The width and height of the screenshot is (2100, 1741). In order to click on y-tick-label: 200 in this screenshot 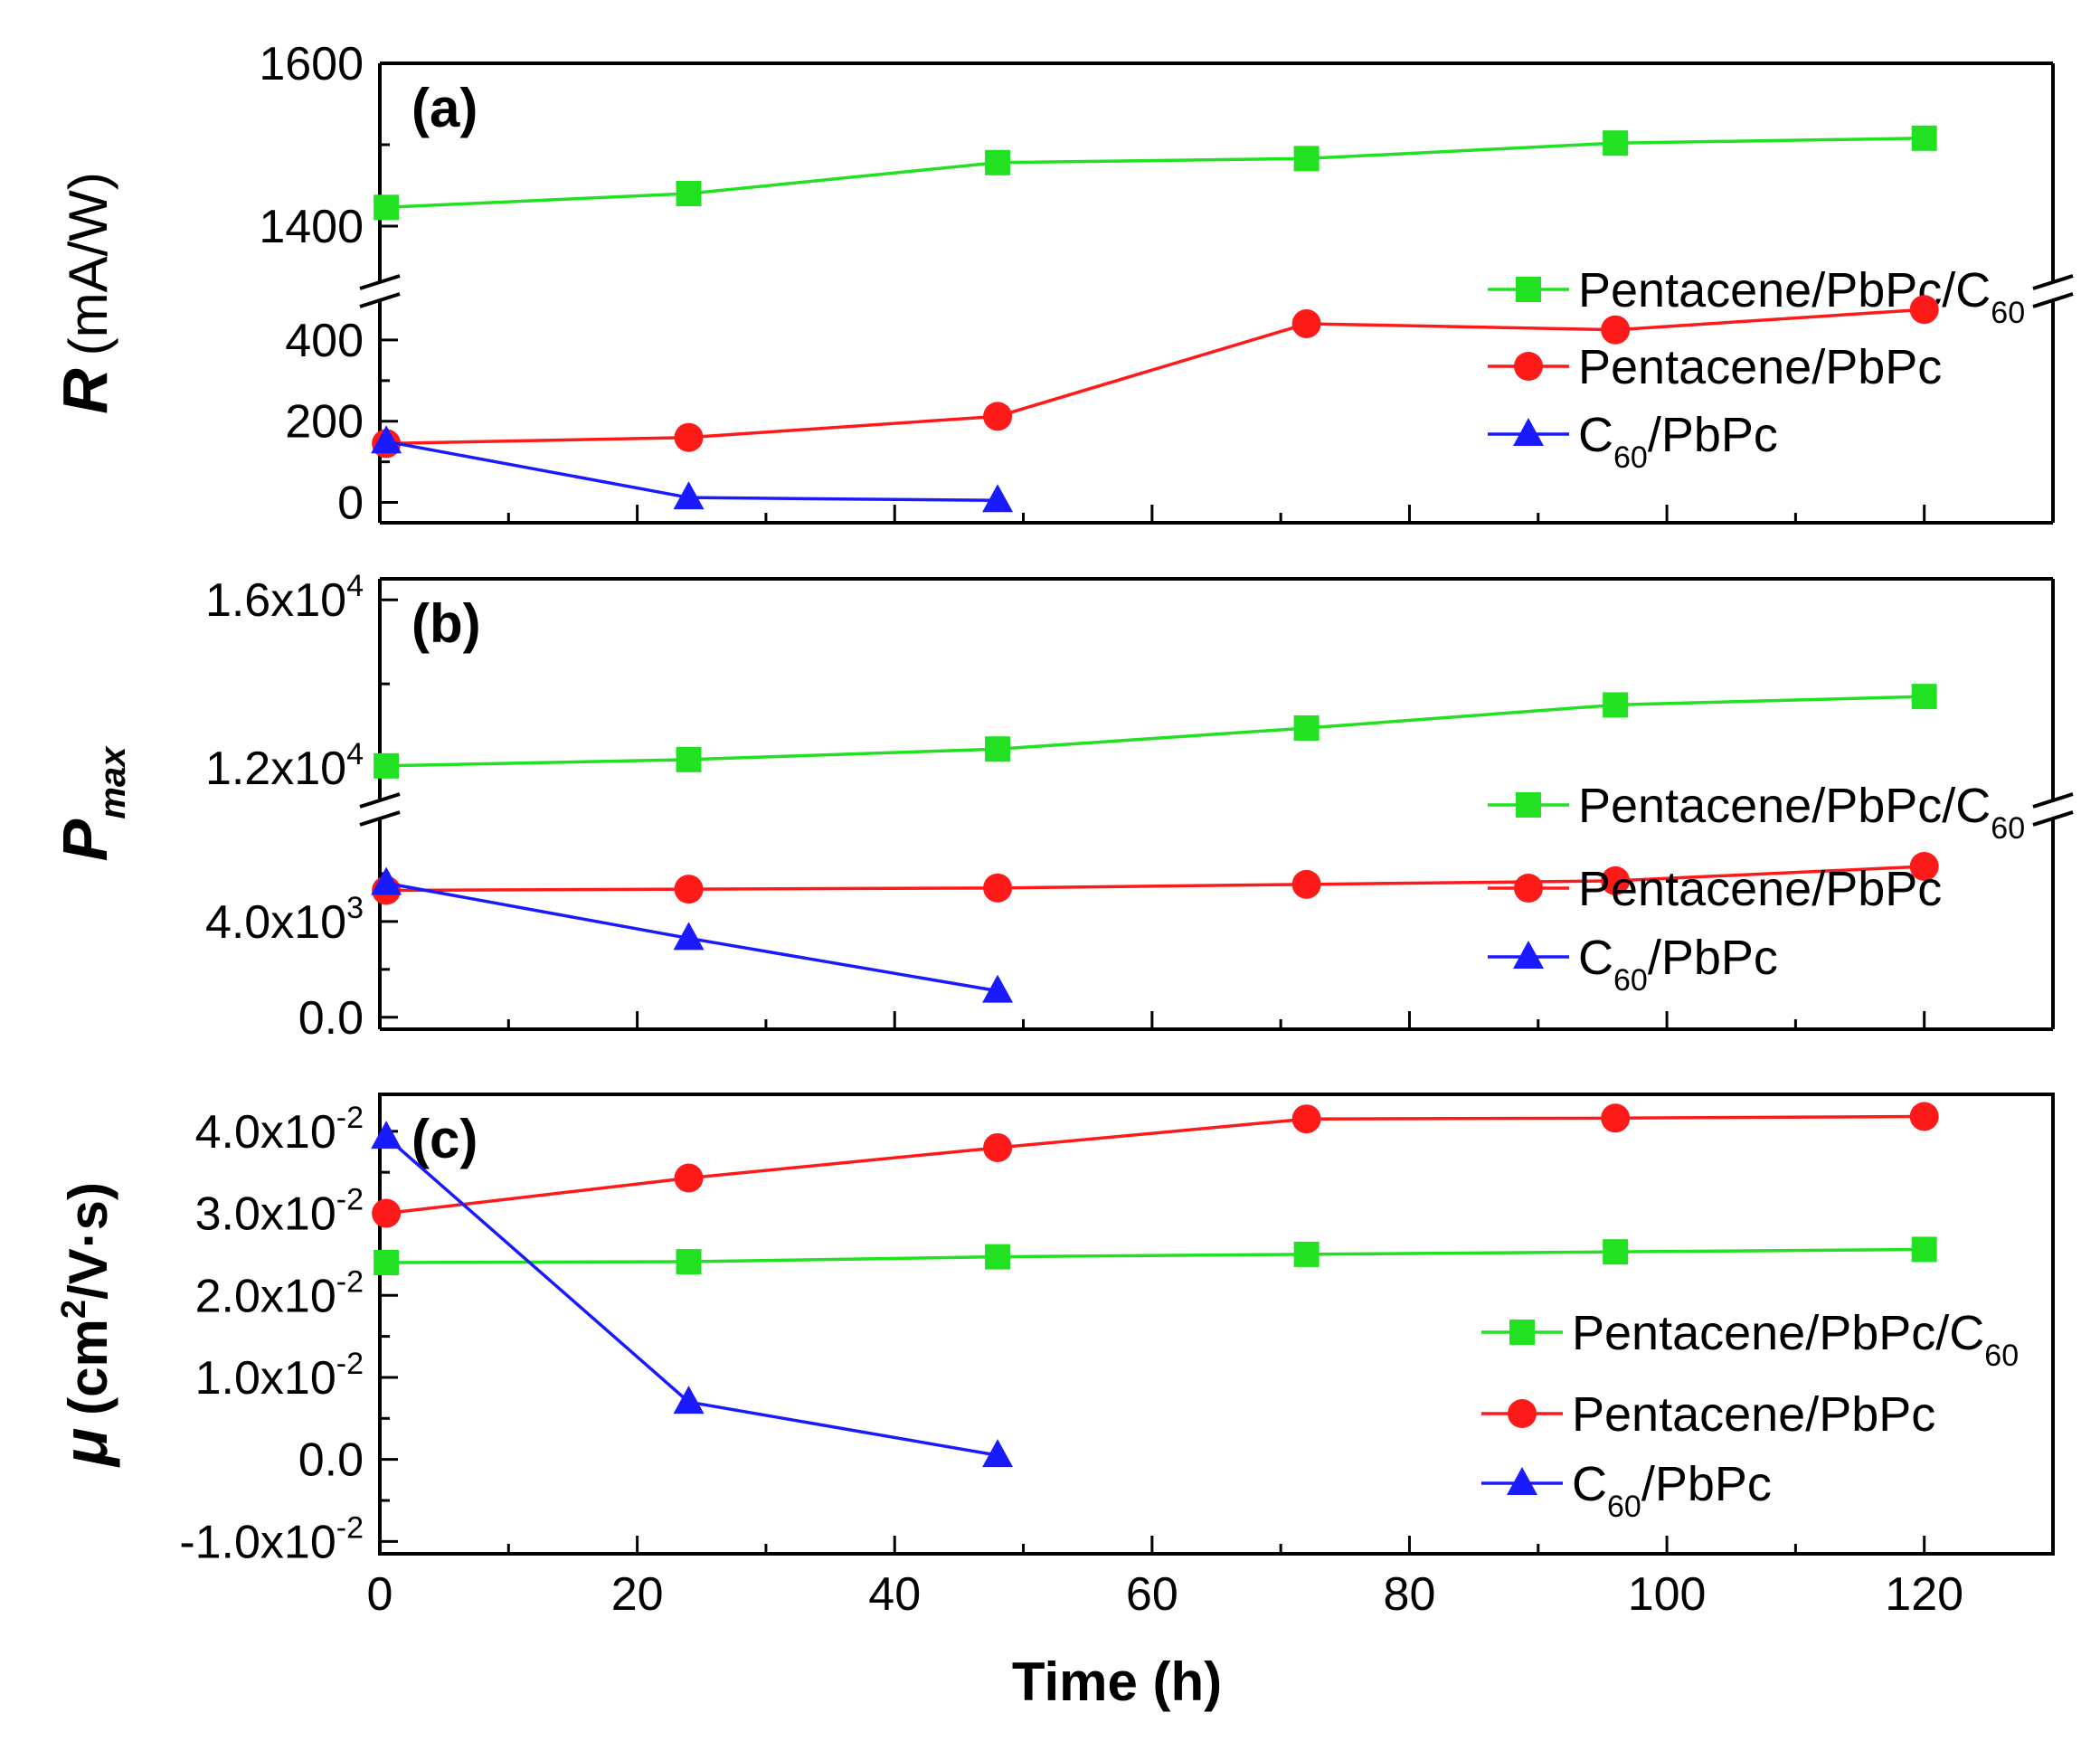, I will do `click(324, 422)`.